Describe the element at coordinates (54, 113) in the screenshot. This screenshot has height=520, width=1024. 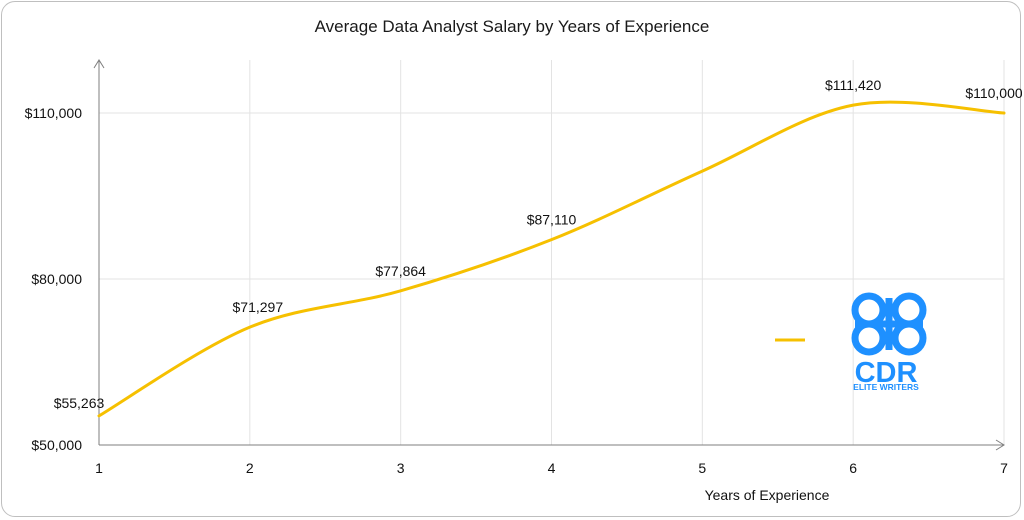
I see `y-tick-label: $110,000` at that location.